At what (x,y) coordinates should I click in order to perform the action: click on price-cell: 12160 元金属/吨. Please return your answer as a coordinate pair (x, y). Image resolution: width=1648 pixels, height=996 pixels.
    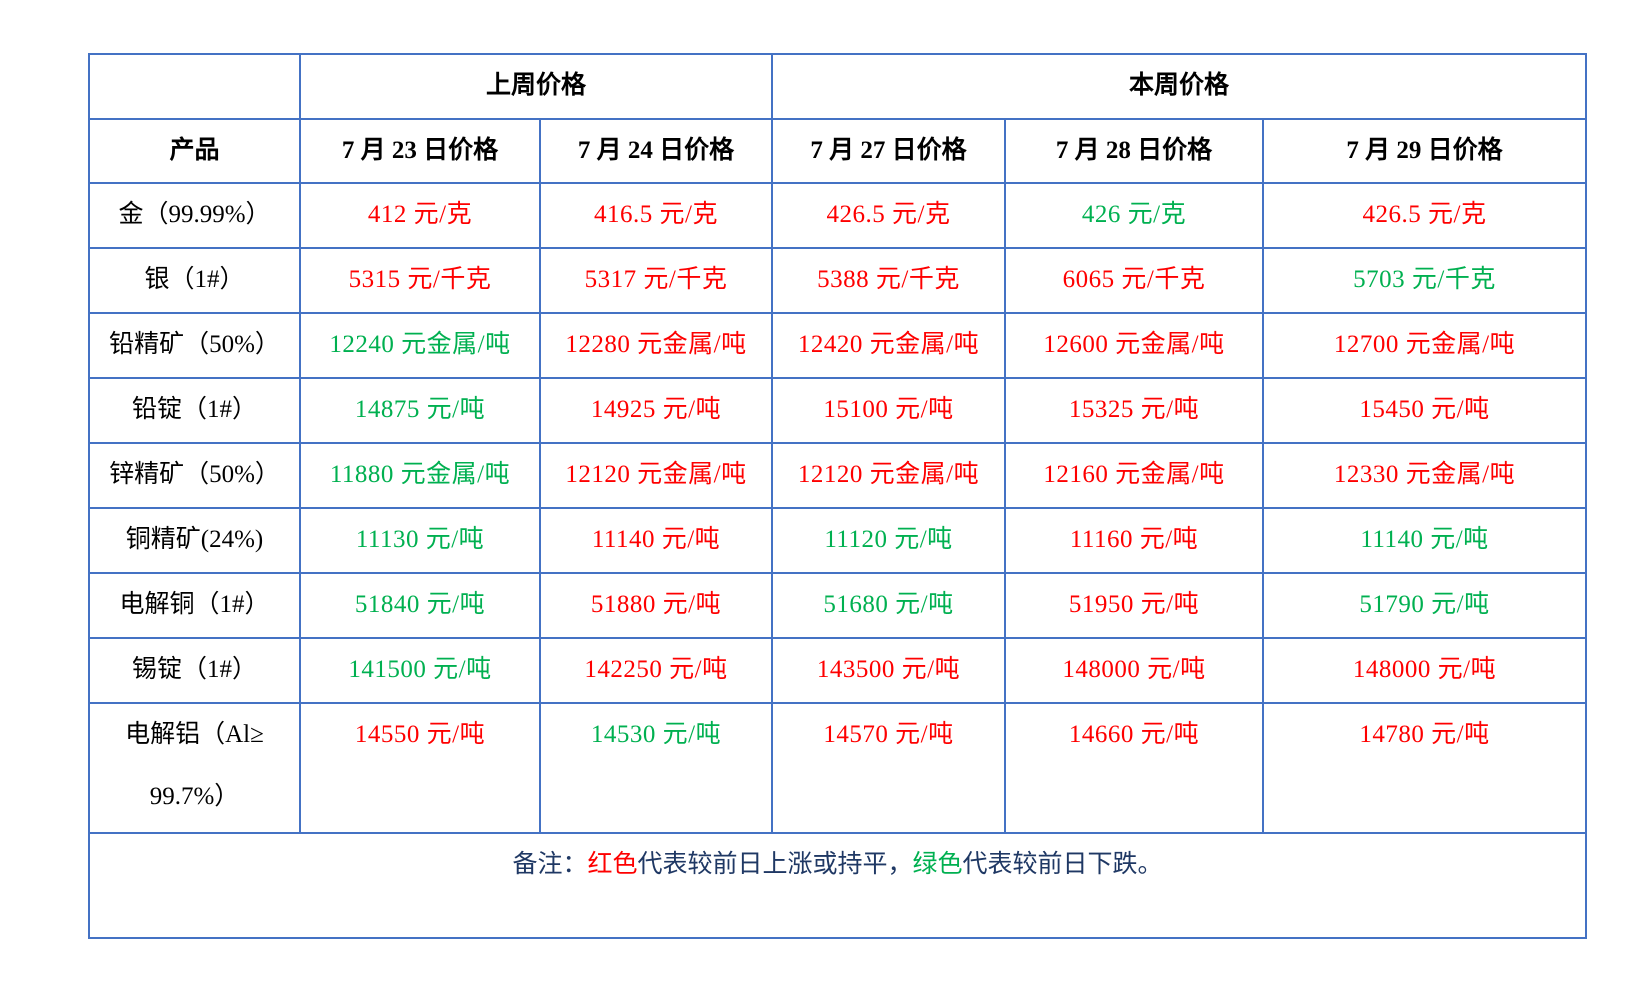
    Looking at the image, I should click on (1134, 475).